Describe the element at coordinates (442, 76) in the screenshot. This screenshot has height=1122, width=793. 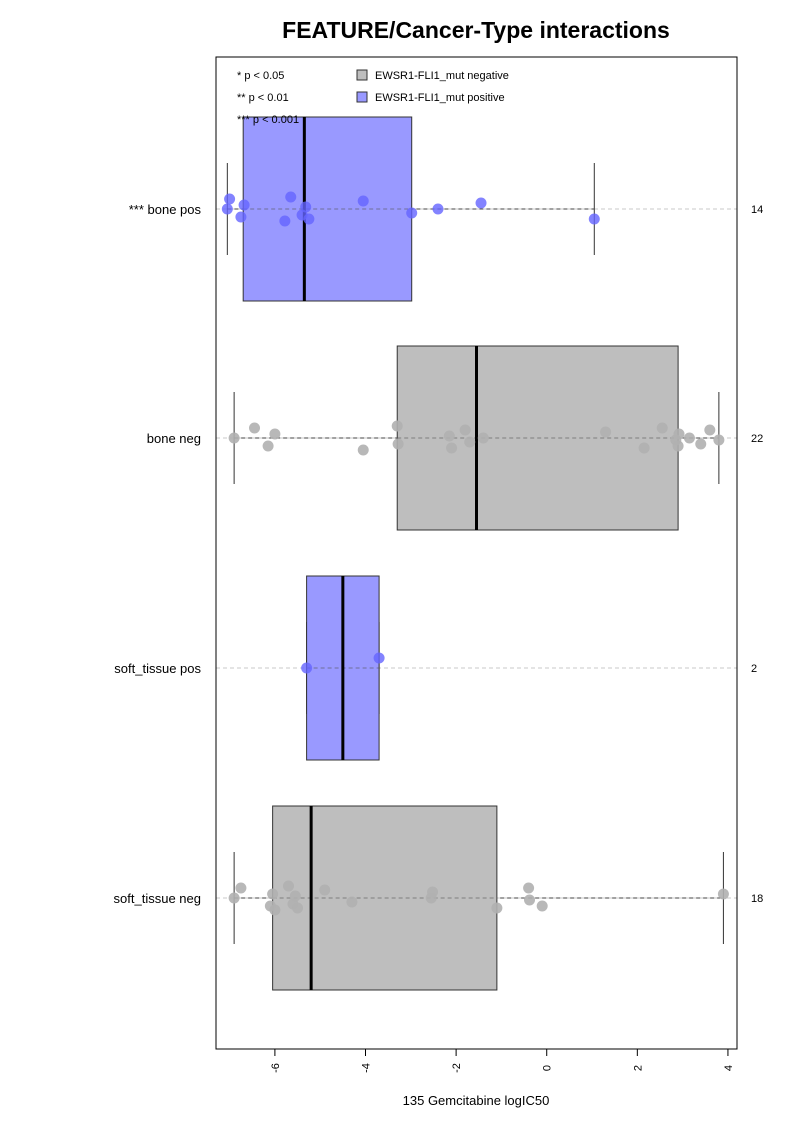
I see `legend-label: EWSR1-FLI1_mut negative` at that location.